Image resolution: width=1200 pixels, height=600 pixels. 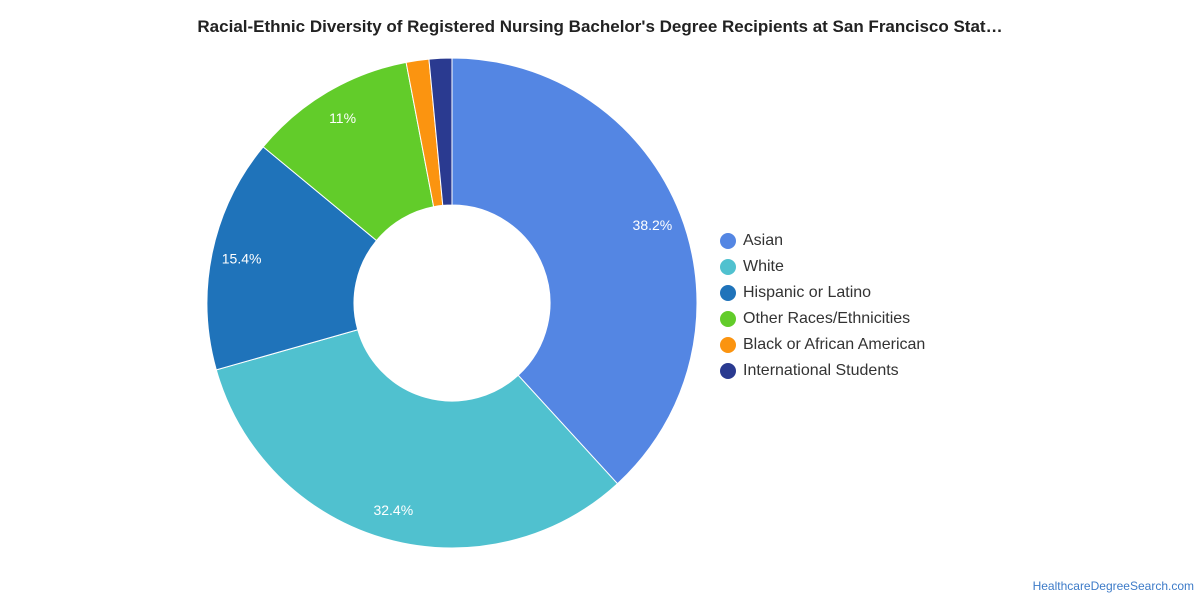 What do you see at coordinates (417, 439) in the screenshot?
I see `slice-white` at bounding box center [417, 439].